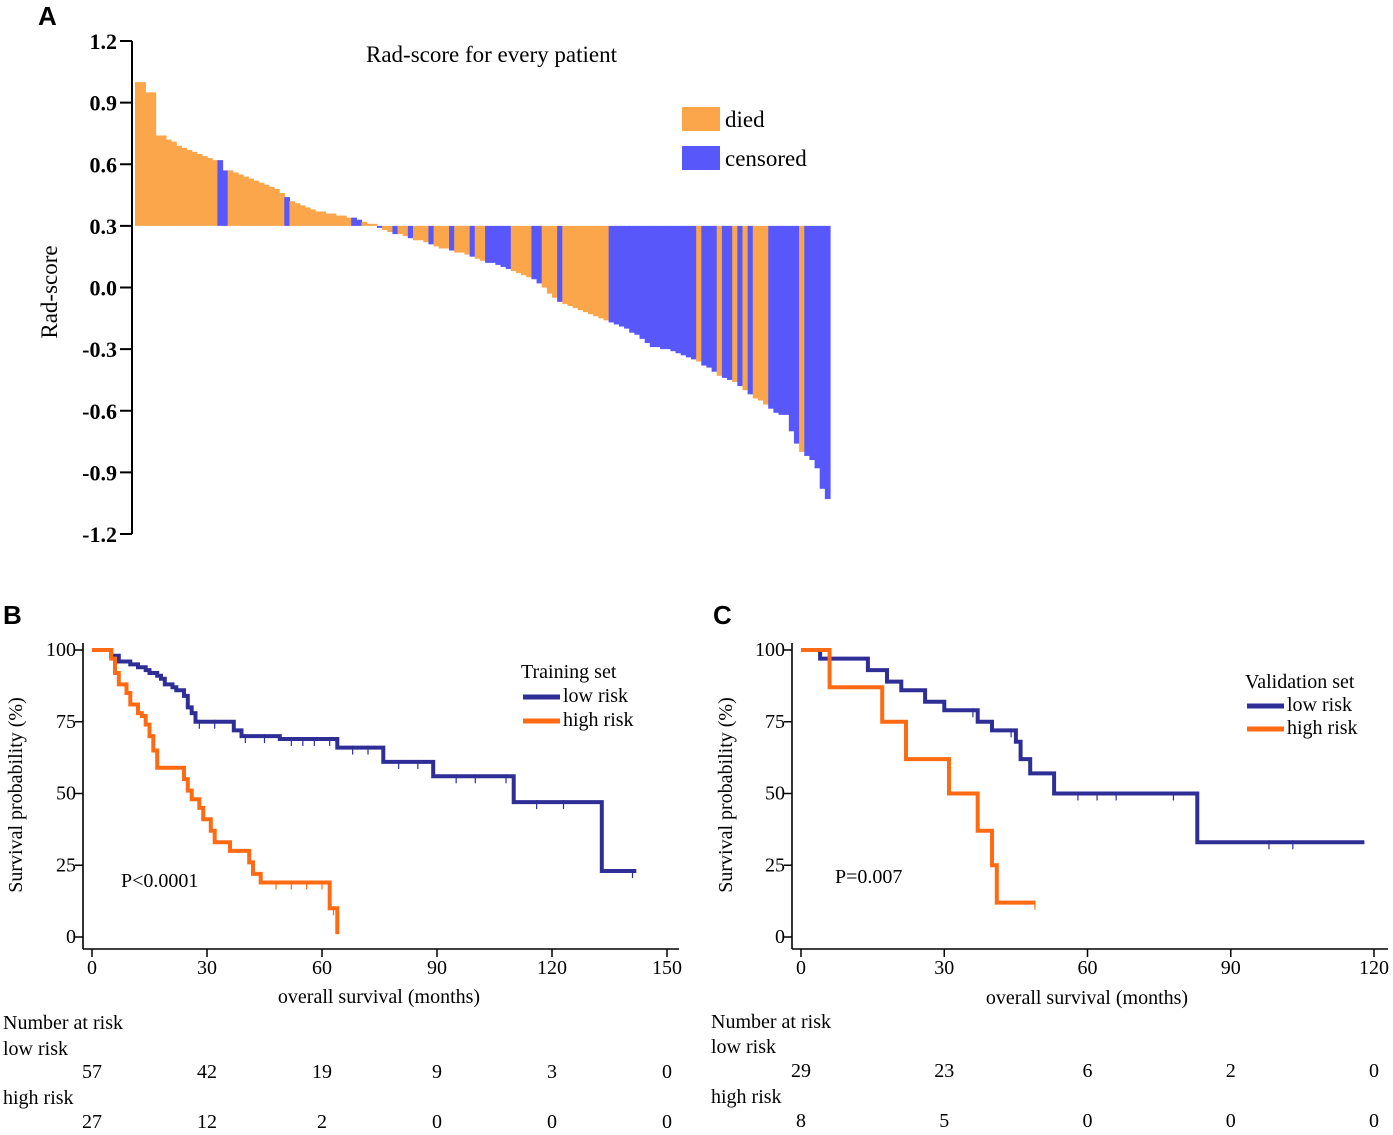 The image size is (1393, 1135). What do you see at coordinates (1374, 968) in the screenshot?
I see `x-tick-label: 120` at bounding box center [1374, 968].